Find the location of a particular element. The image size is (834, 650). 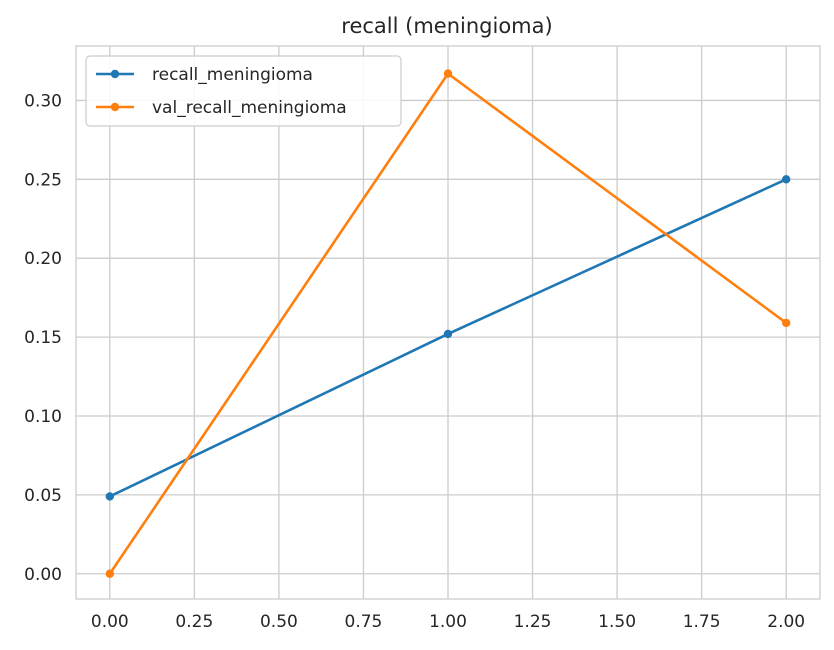

y-tick-label: 0.20 is located at coordinates (43, 259).